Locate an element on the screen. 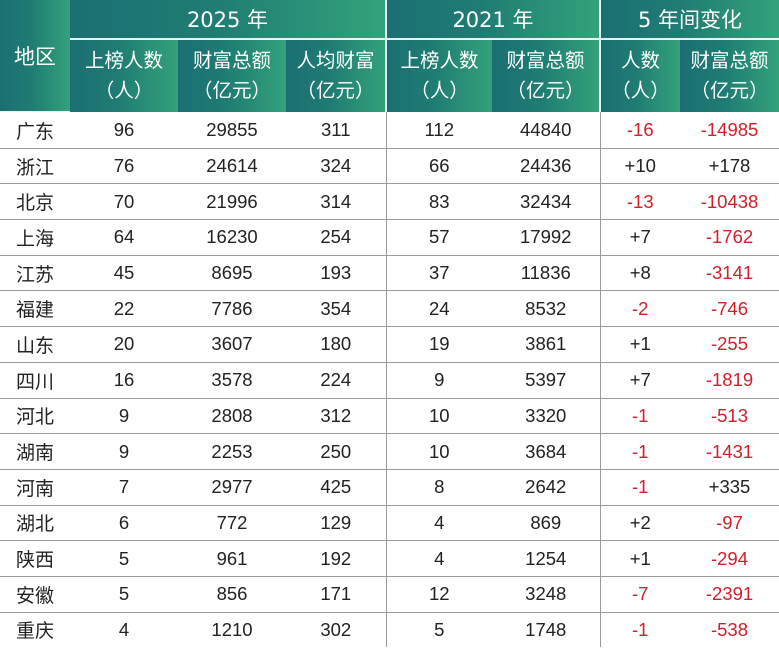 The width and height of the screenshot is (779, 651). cell-2025-wealth: 8695 is located at coordinates (232, 273).